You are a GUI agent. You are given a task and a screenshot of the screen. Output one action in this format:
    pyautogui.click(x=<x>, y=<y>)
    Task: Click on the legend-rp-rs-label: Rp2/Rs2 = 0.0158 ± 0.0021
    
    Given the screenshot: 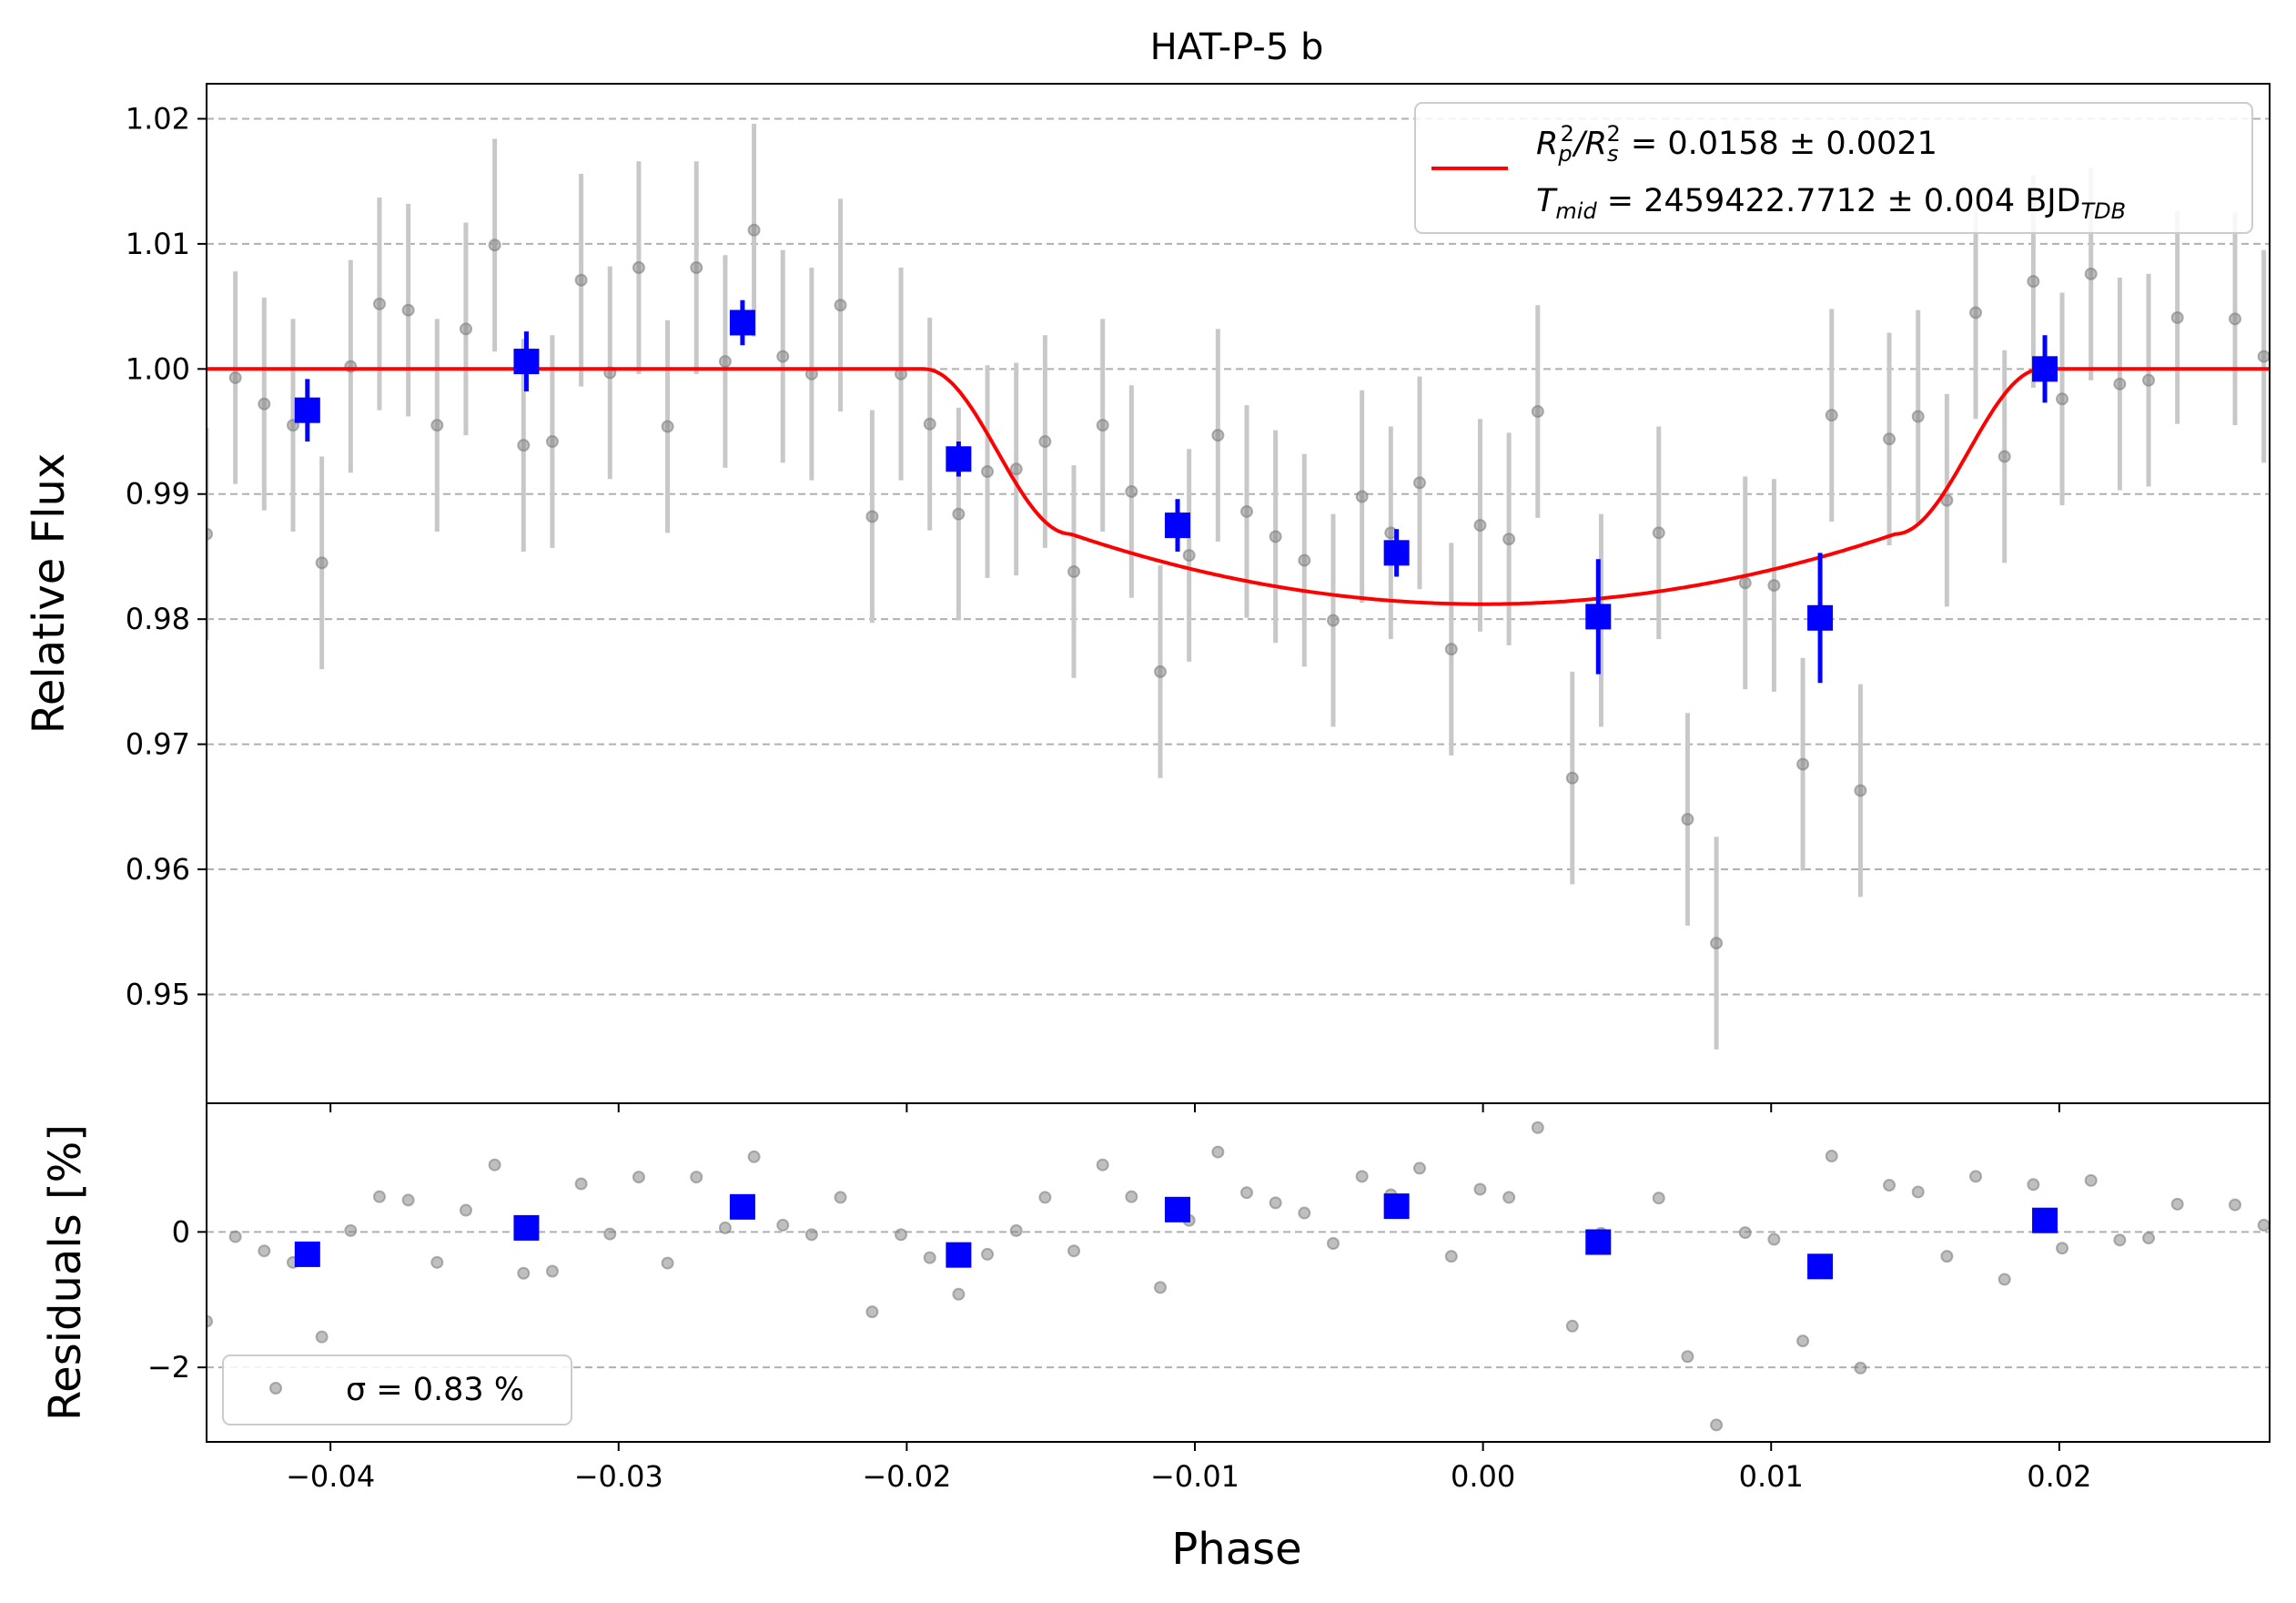 What is the action you would take?
    pyautogui.click(x=1736, y=144)
    